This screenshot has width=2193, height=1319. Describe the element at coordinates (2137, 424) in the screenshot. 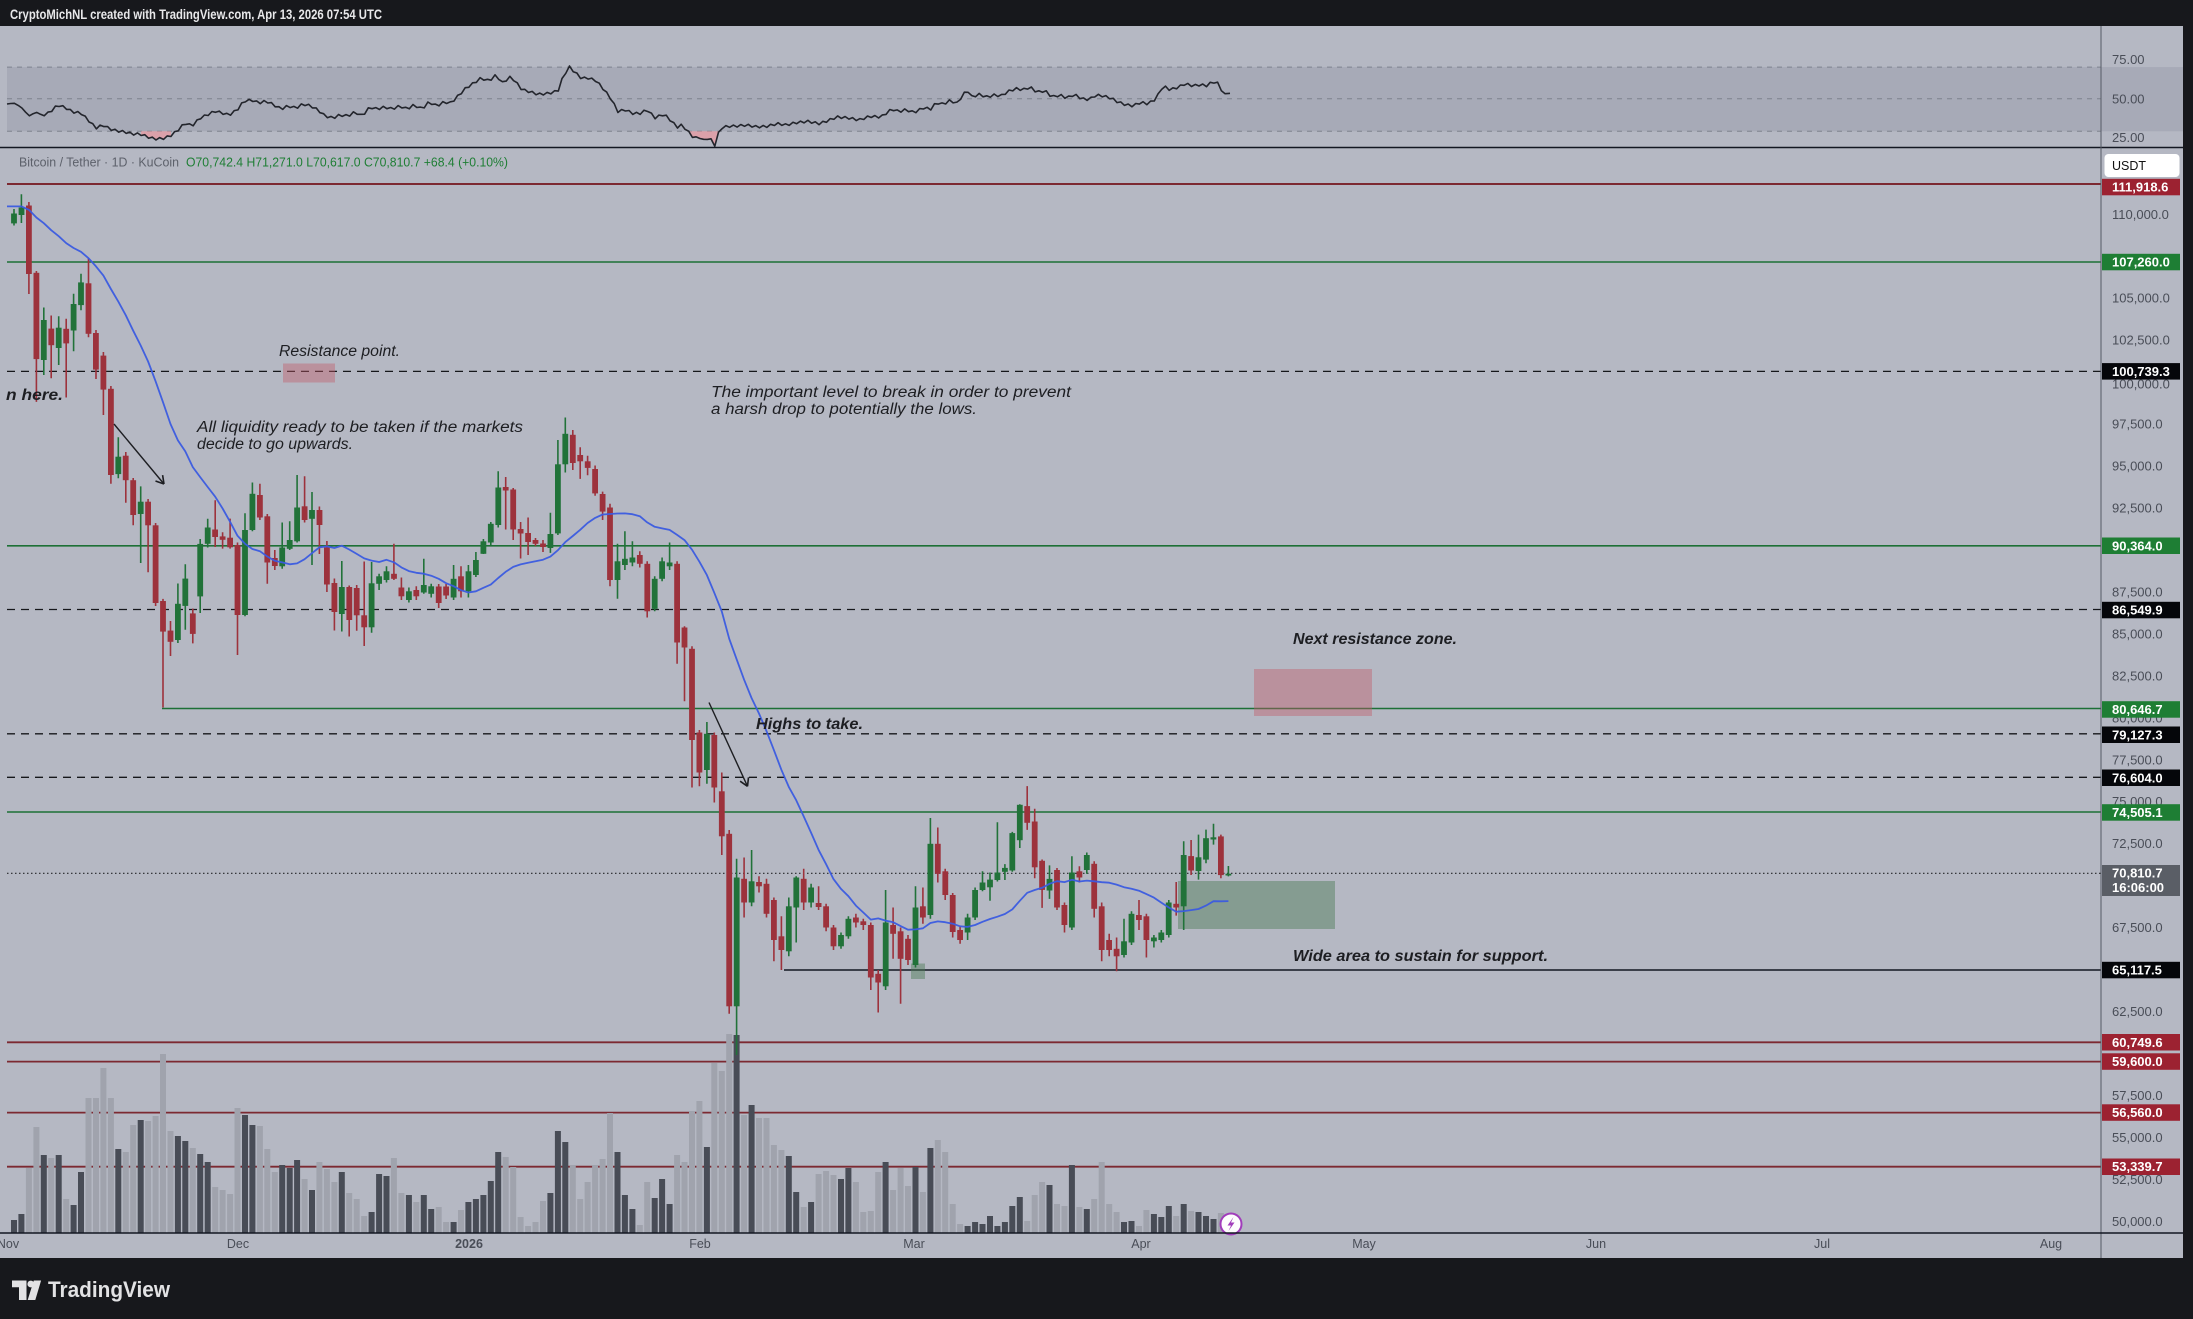

I see `svg-text: 97,500.0` at that location.